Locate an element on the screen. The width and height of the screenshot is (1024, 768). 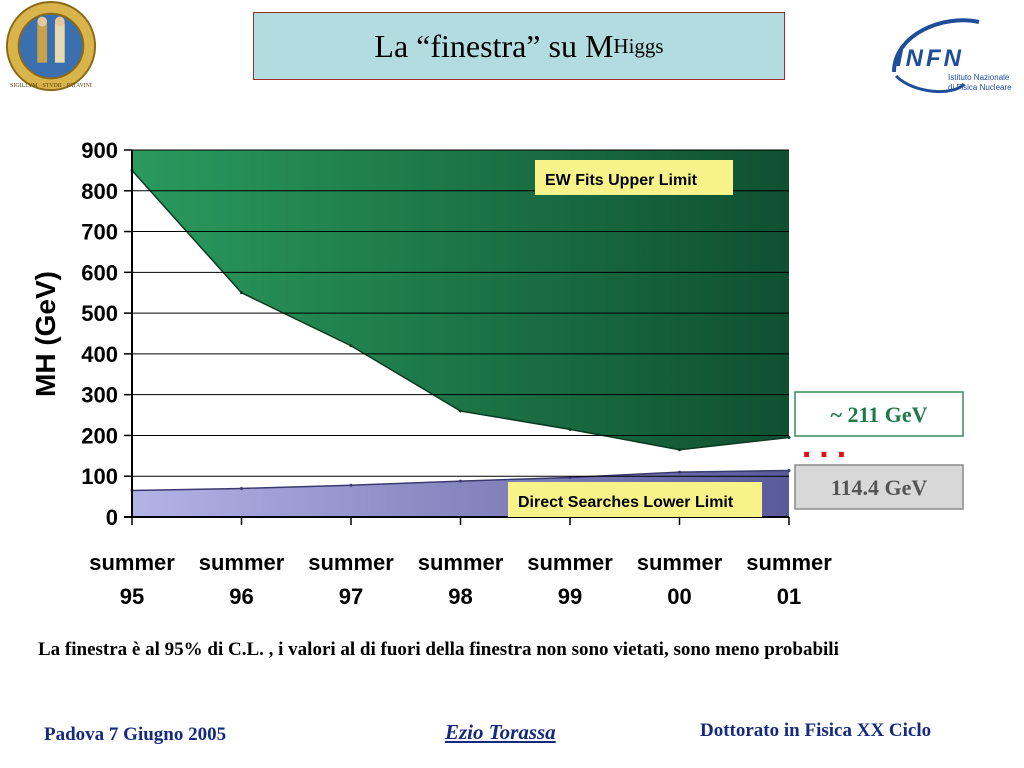
lower-series-label: Direct Searches Lower Limit is located at coordinates (635, 499).